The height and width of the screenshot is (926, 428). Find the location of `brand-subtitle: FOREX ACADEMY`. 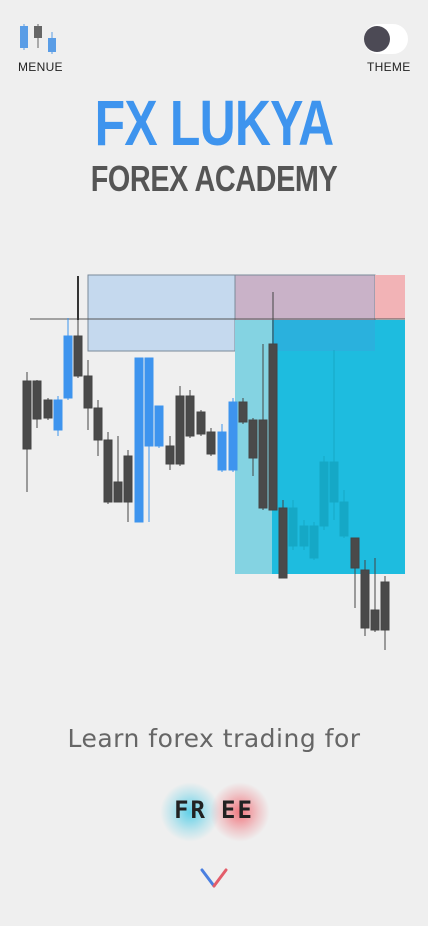

brand-subtitle: FOREX ACADEMY is located at coordinates (214, 178).